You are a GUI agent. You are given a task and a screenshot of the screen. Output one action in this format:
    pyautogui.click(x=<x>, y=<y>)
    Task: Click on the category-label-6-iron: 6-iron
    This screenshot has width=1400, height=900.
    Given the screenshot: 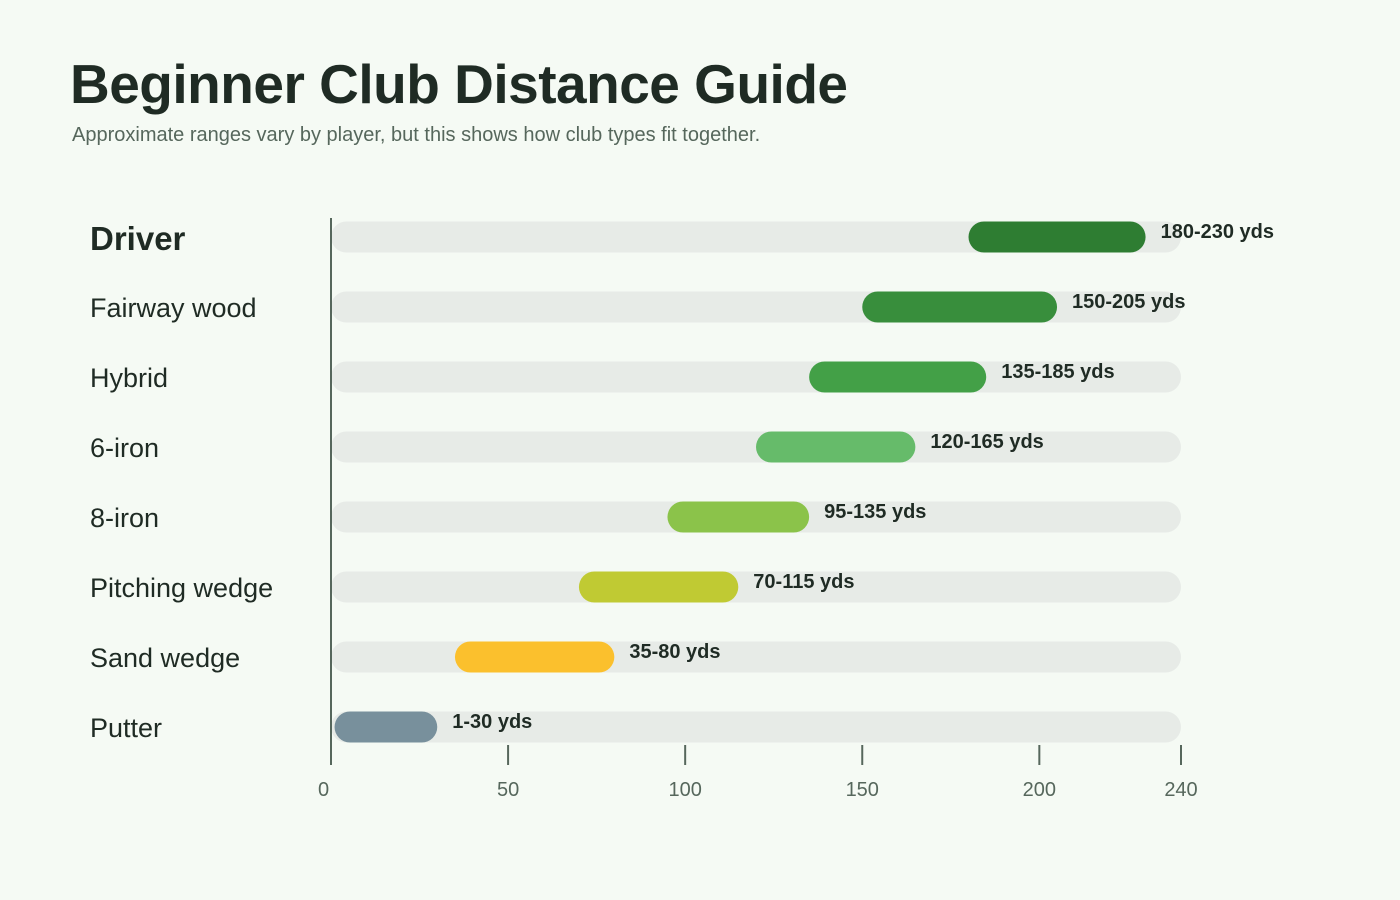 What is the action you would take?
    pyautogui.click(x=124, y=448)
    